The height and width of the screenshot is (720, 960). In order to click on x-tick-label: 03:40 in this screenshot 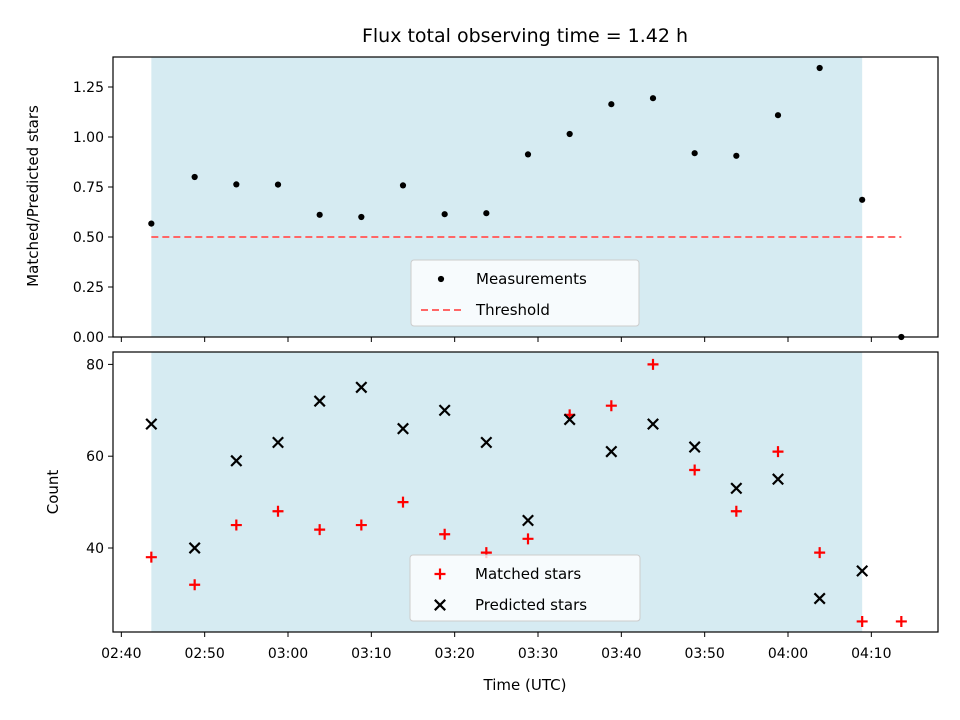, I will do `click(621, 654)`.